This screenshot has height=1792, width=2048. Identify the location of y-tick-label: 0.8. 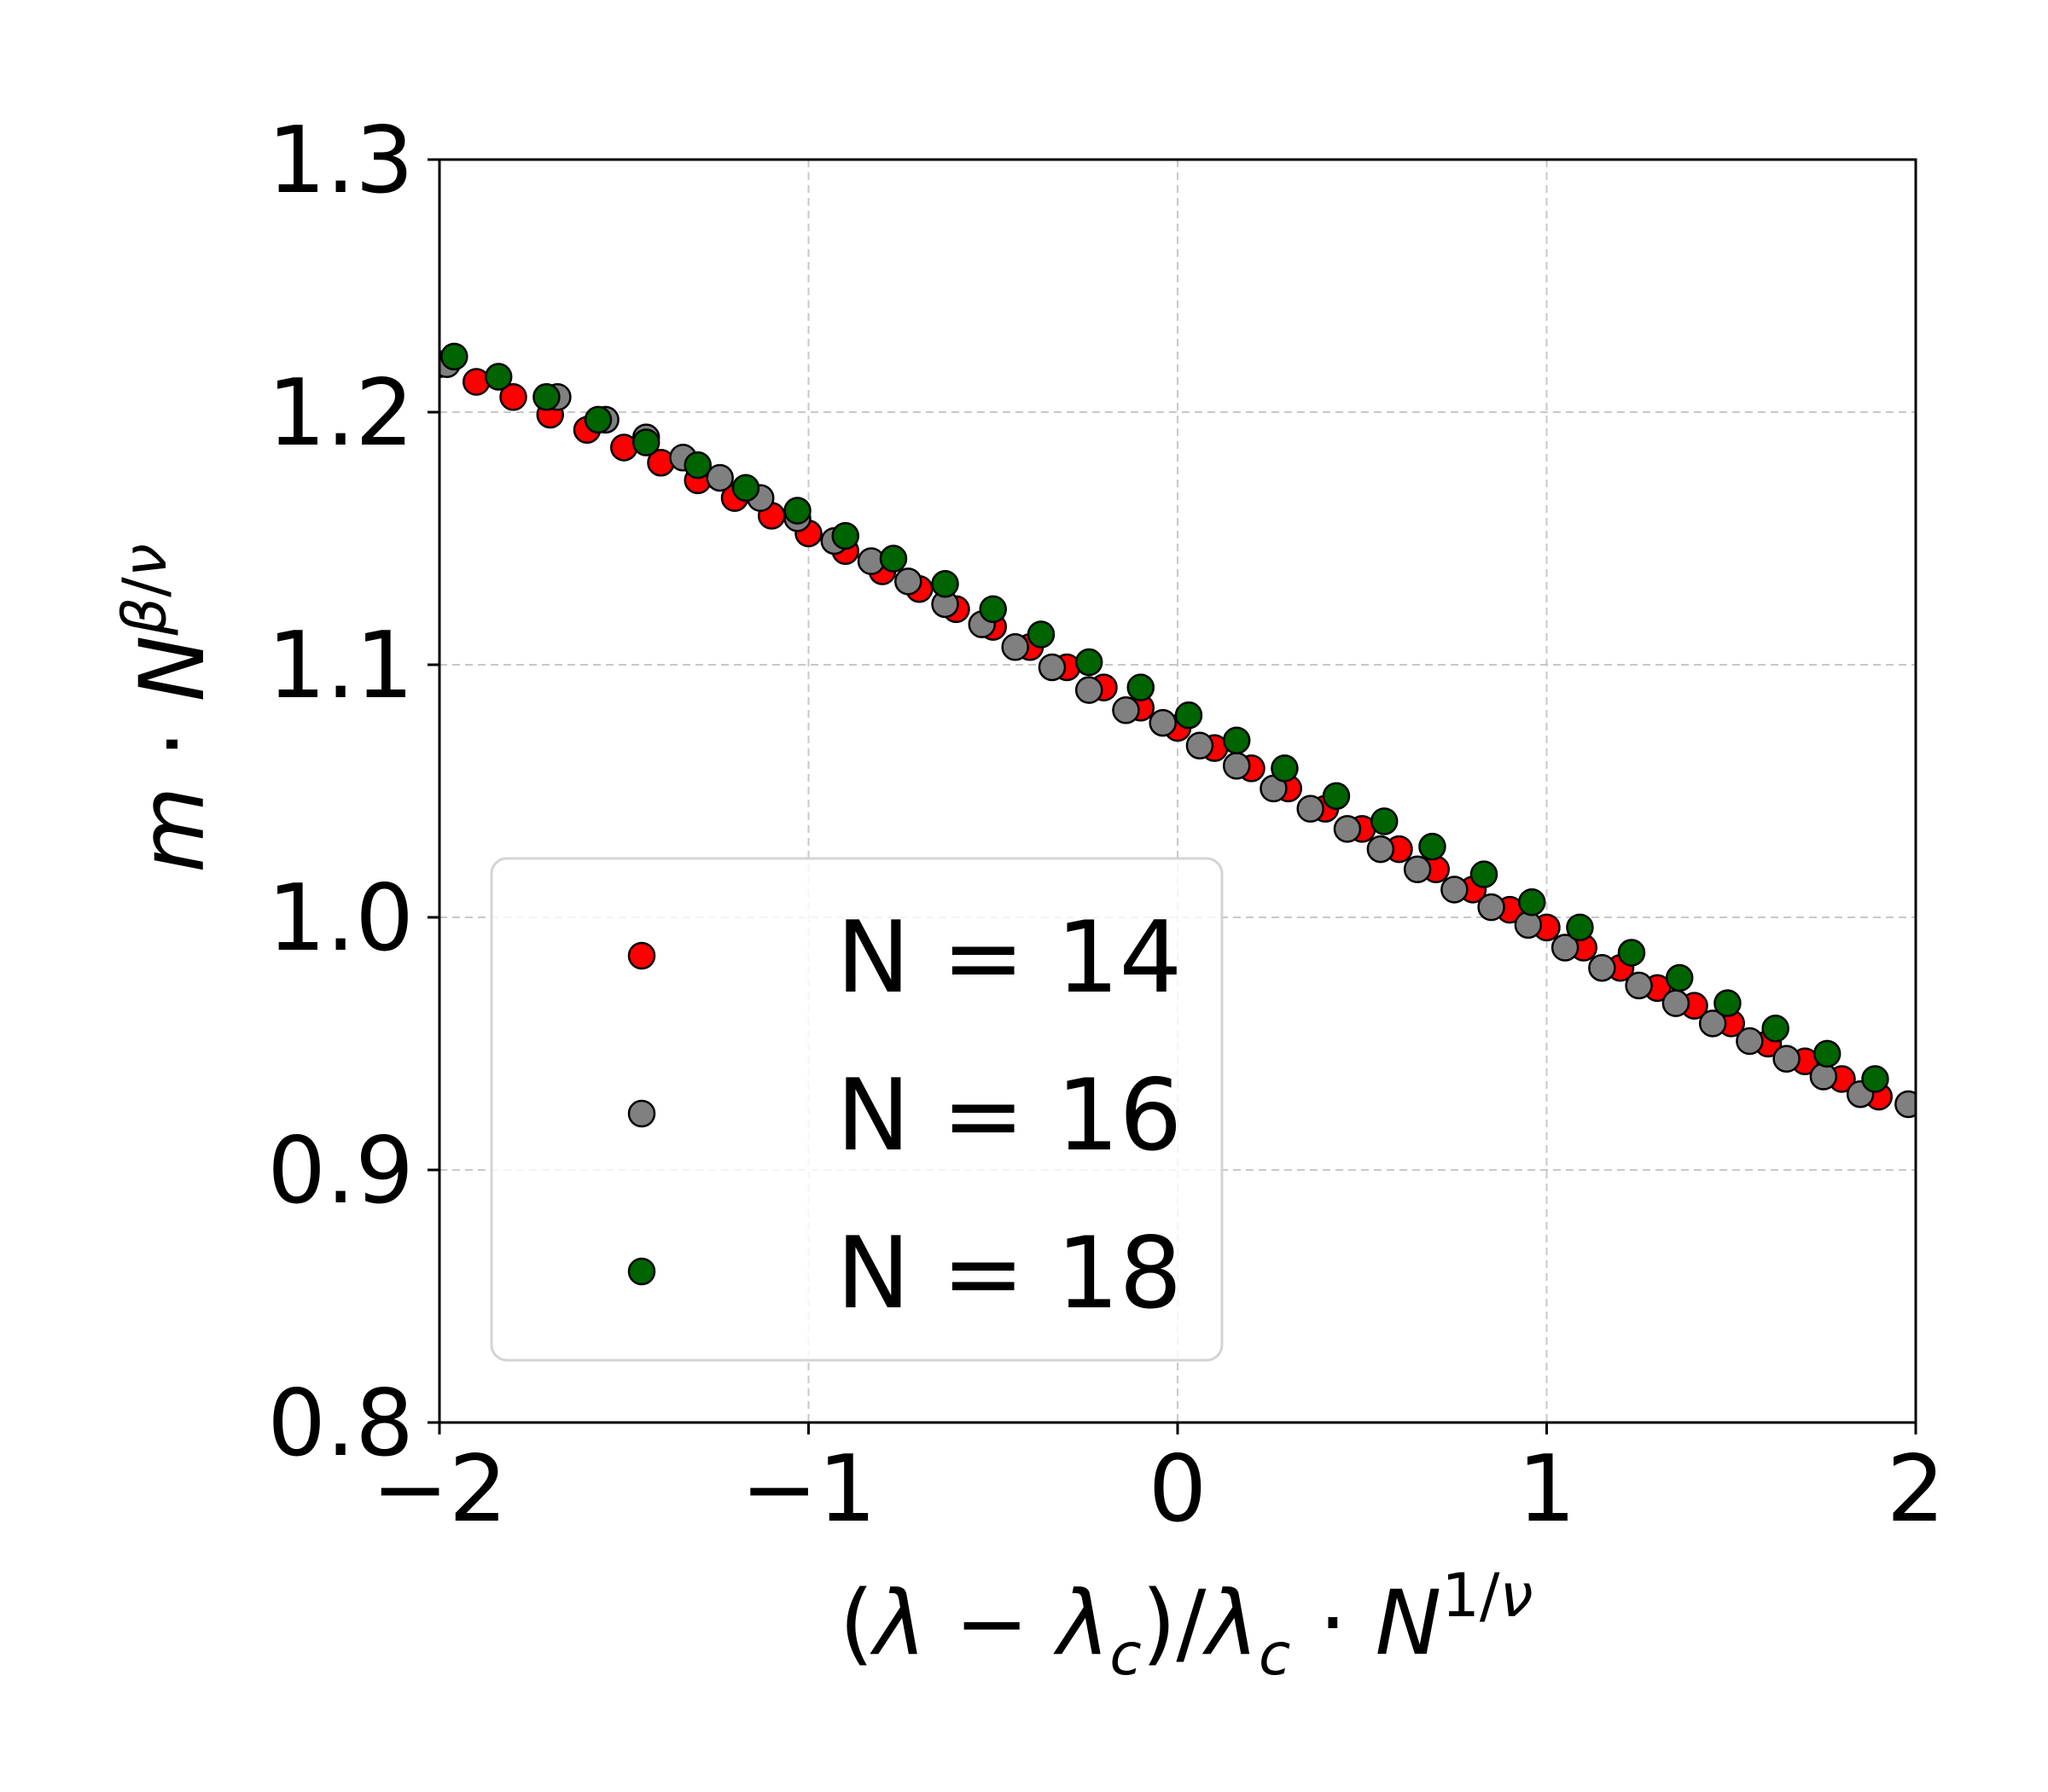
(340, 1423).